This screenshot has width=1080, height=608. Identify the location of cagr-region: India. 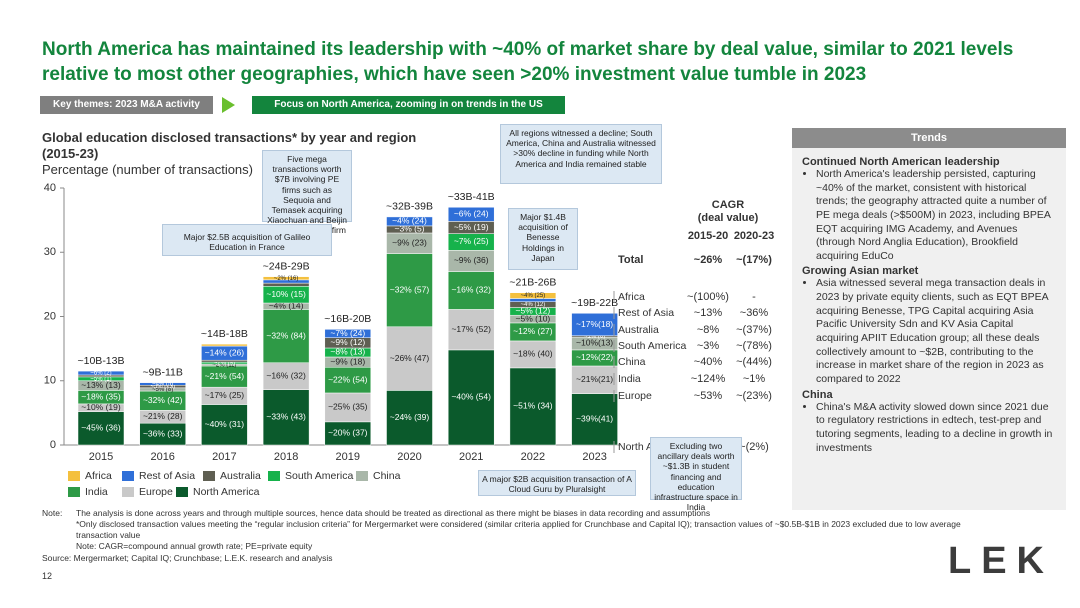
(629, 379).